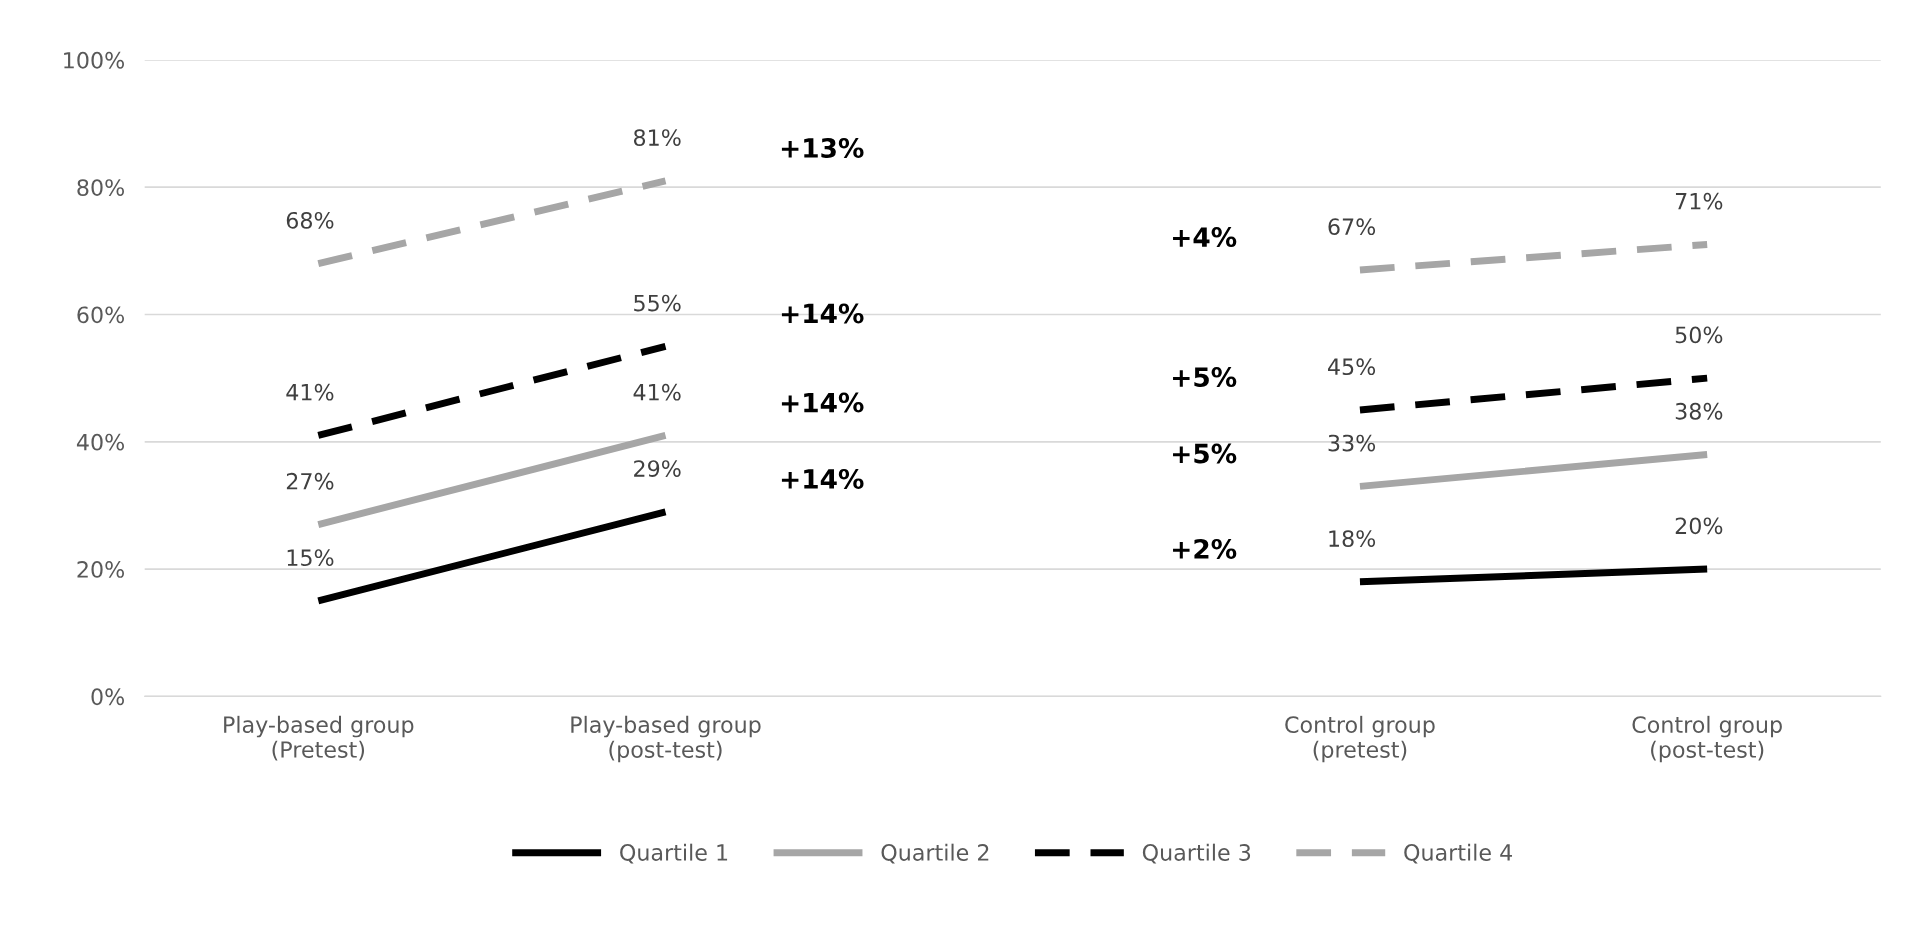  Describe the element at coordinates (1352, 443) in the screenshot. I see `data-label: 33%` at that location.